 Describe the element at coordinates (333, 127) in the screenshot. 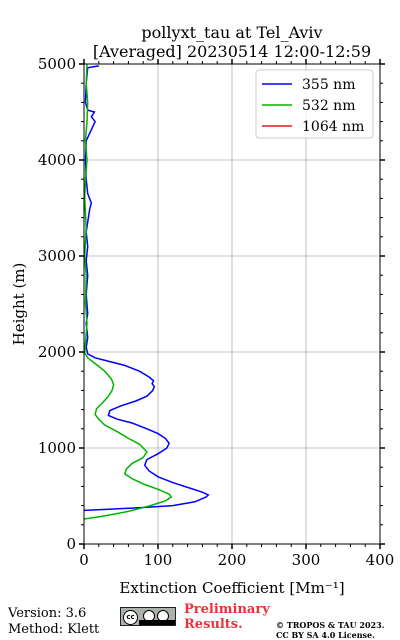

I see `legend-entry: 1064 nm` at that location.